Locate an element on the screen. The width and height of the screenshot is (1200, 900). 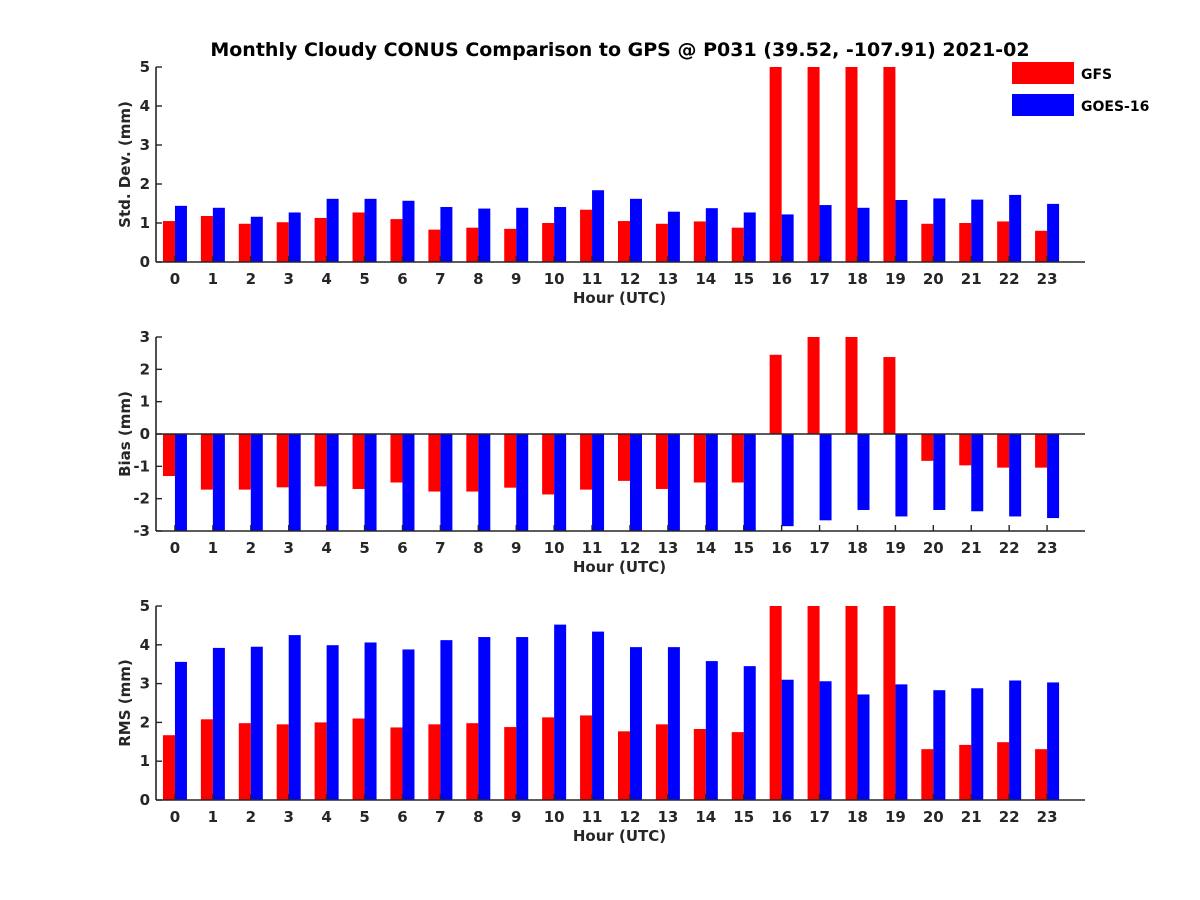
x-tick-label: 23 is located at coordinates (1047, 548).